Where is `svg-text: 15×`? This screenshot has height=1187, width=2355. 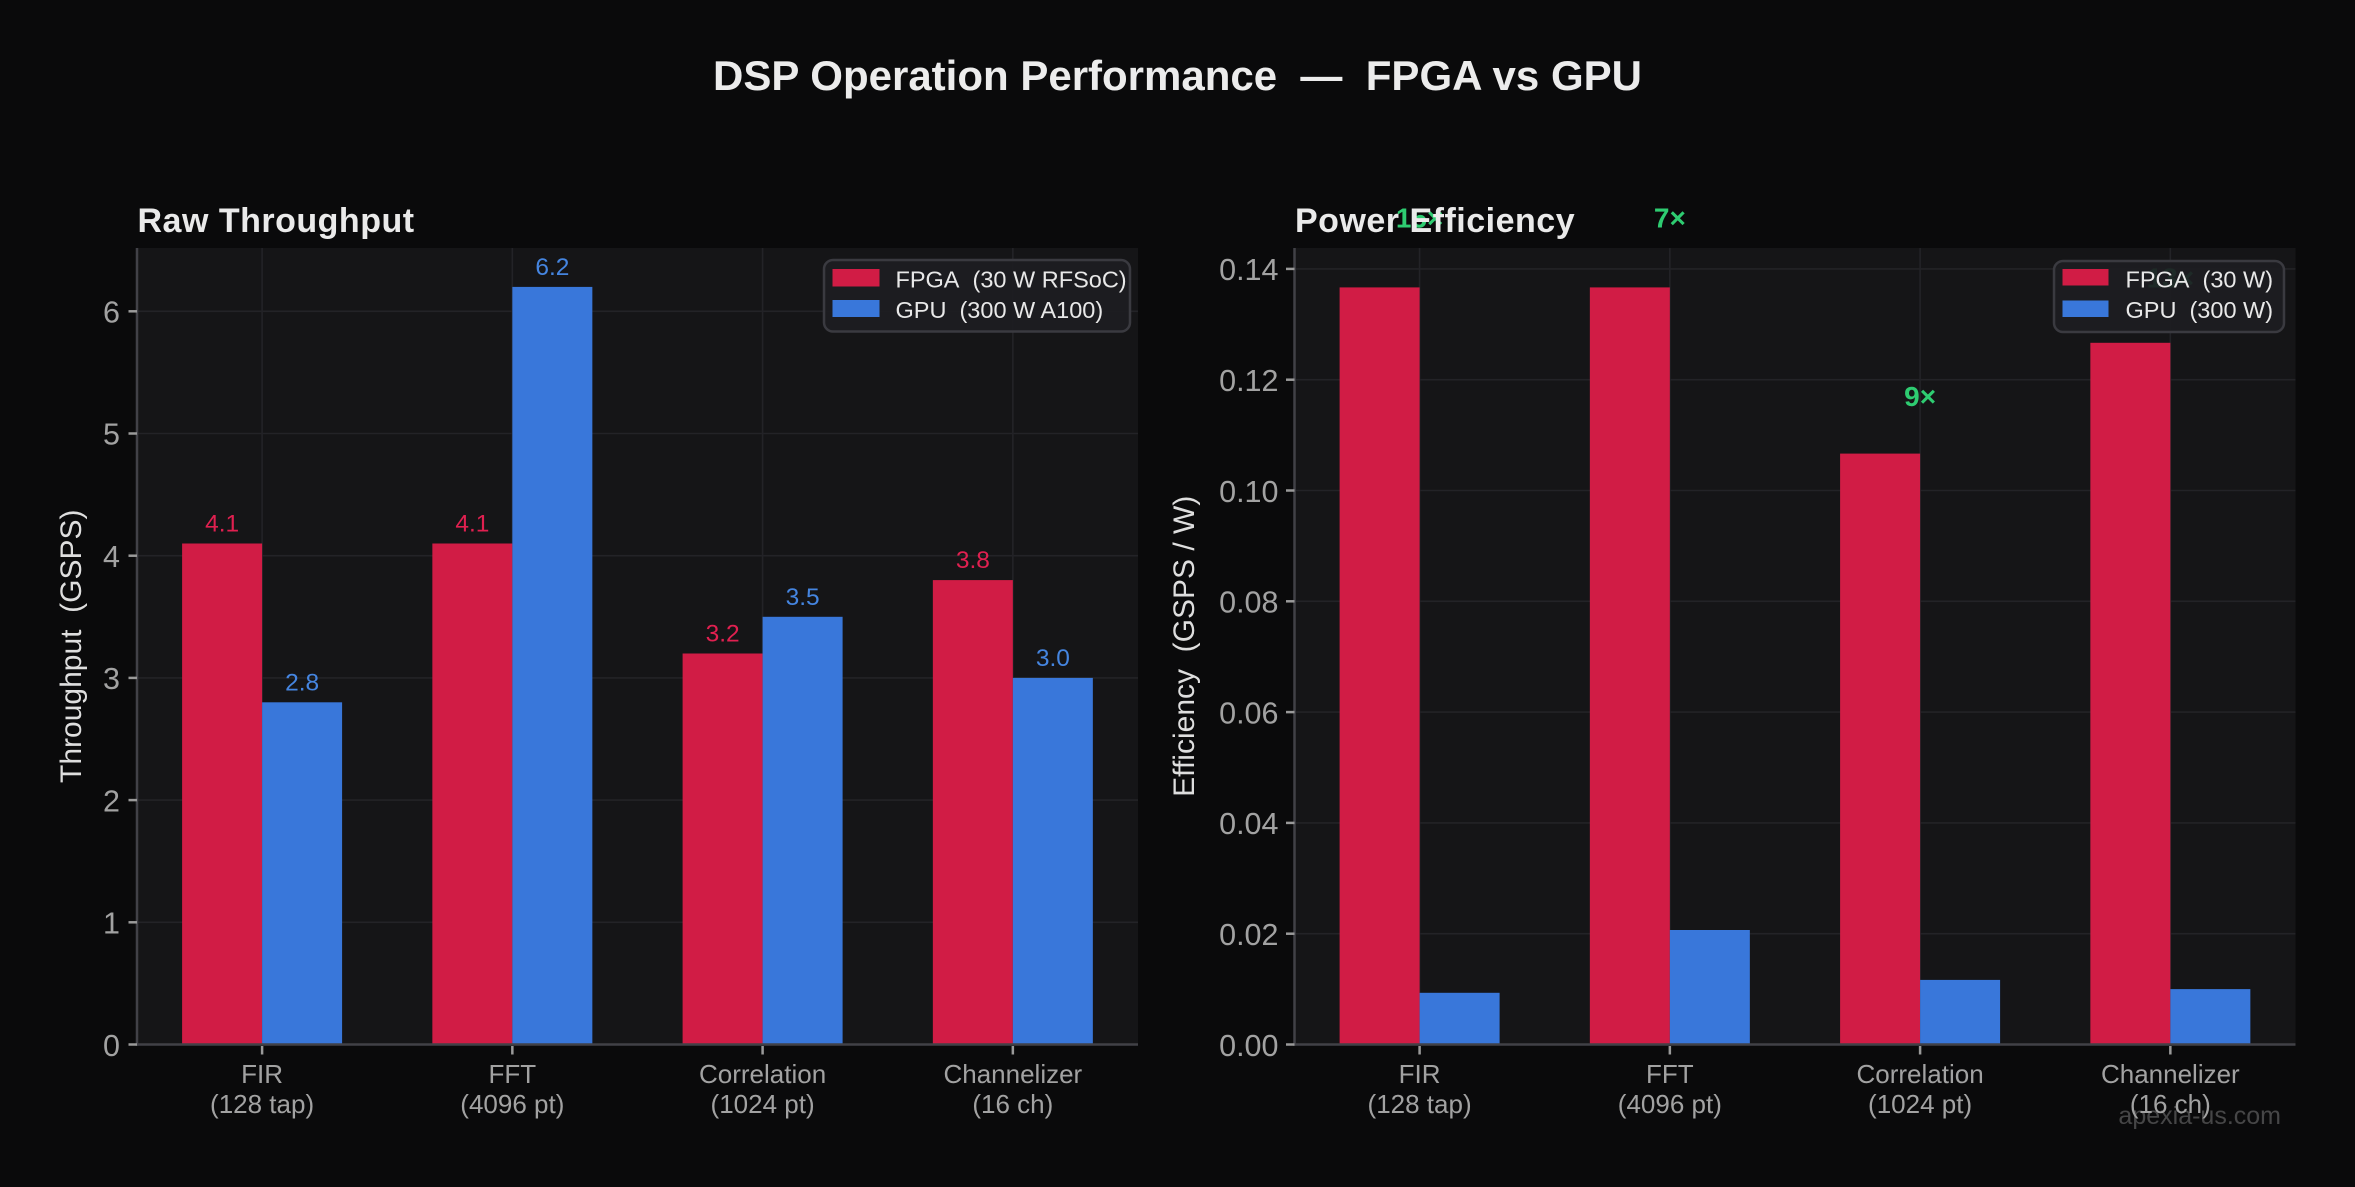 svg-text: 15× is located at coordinates (1420, 218).